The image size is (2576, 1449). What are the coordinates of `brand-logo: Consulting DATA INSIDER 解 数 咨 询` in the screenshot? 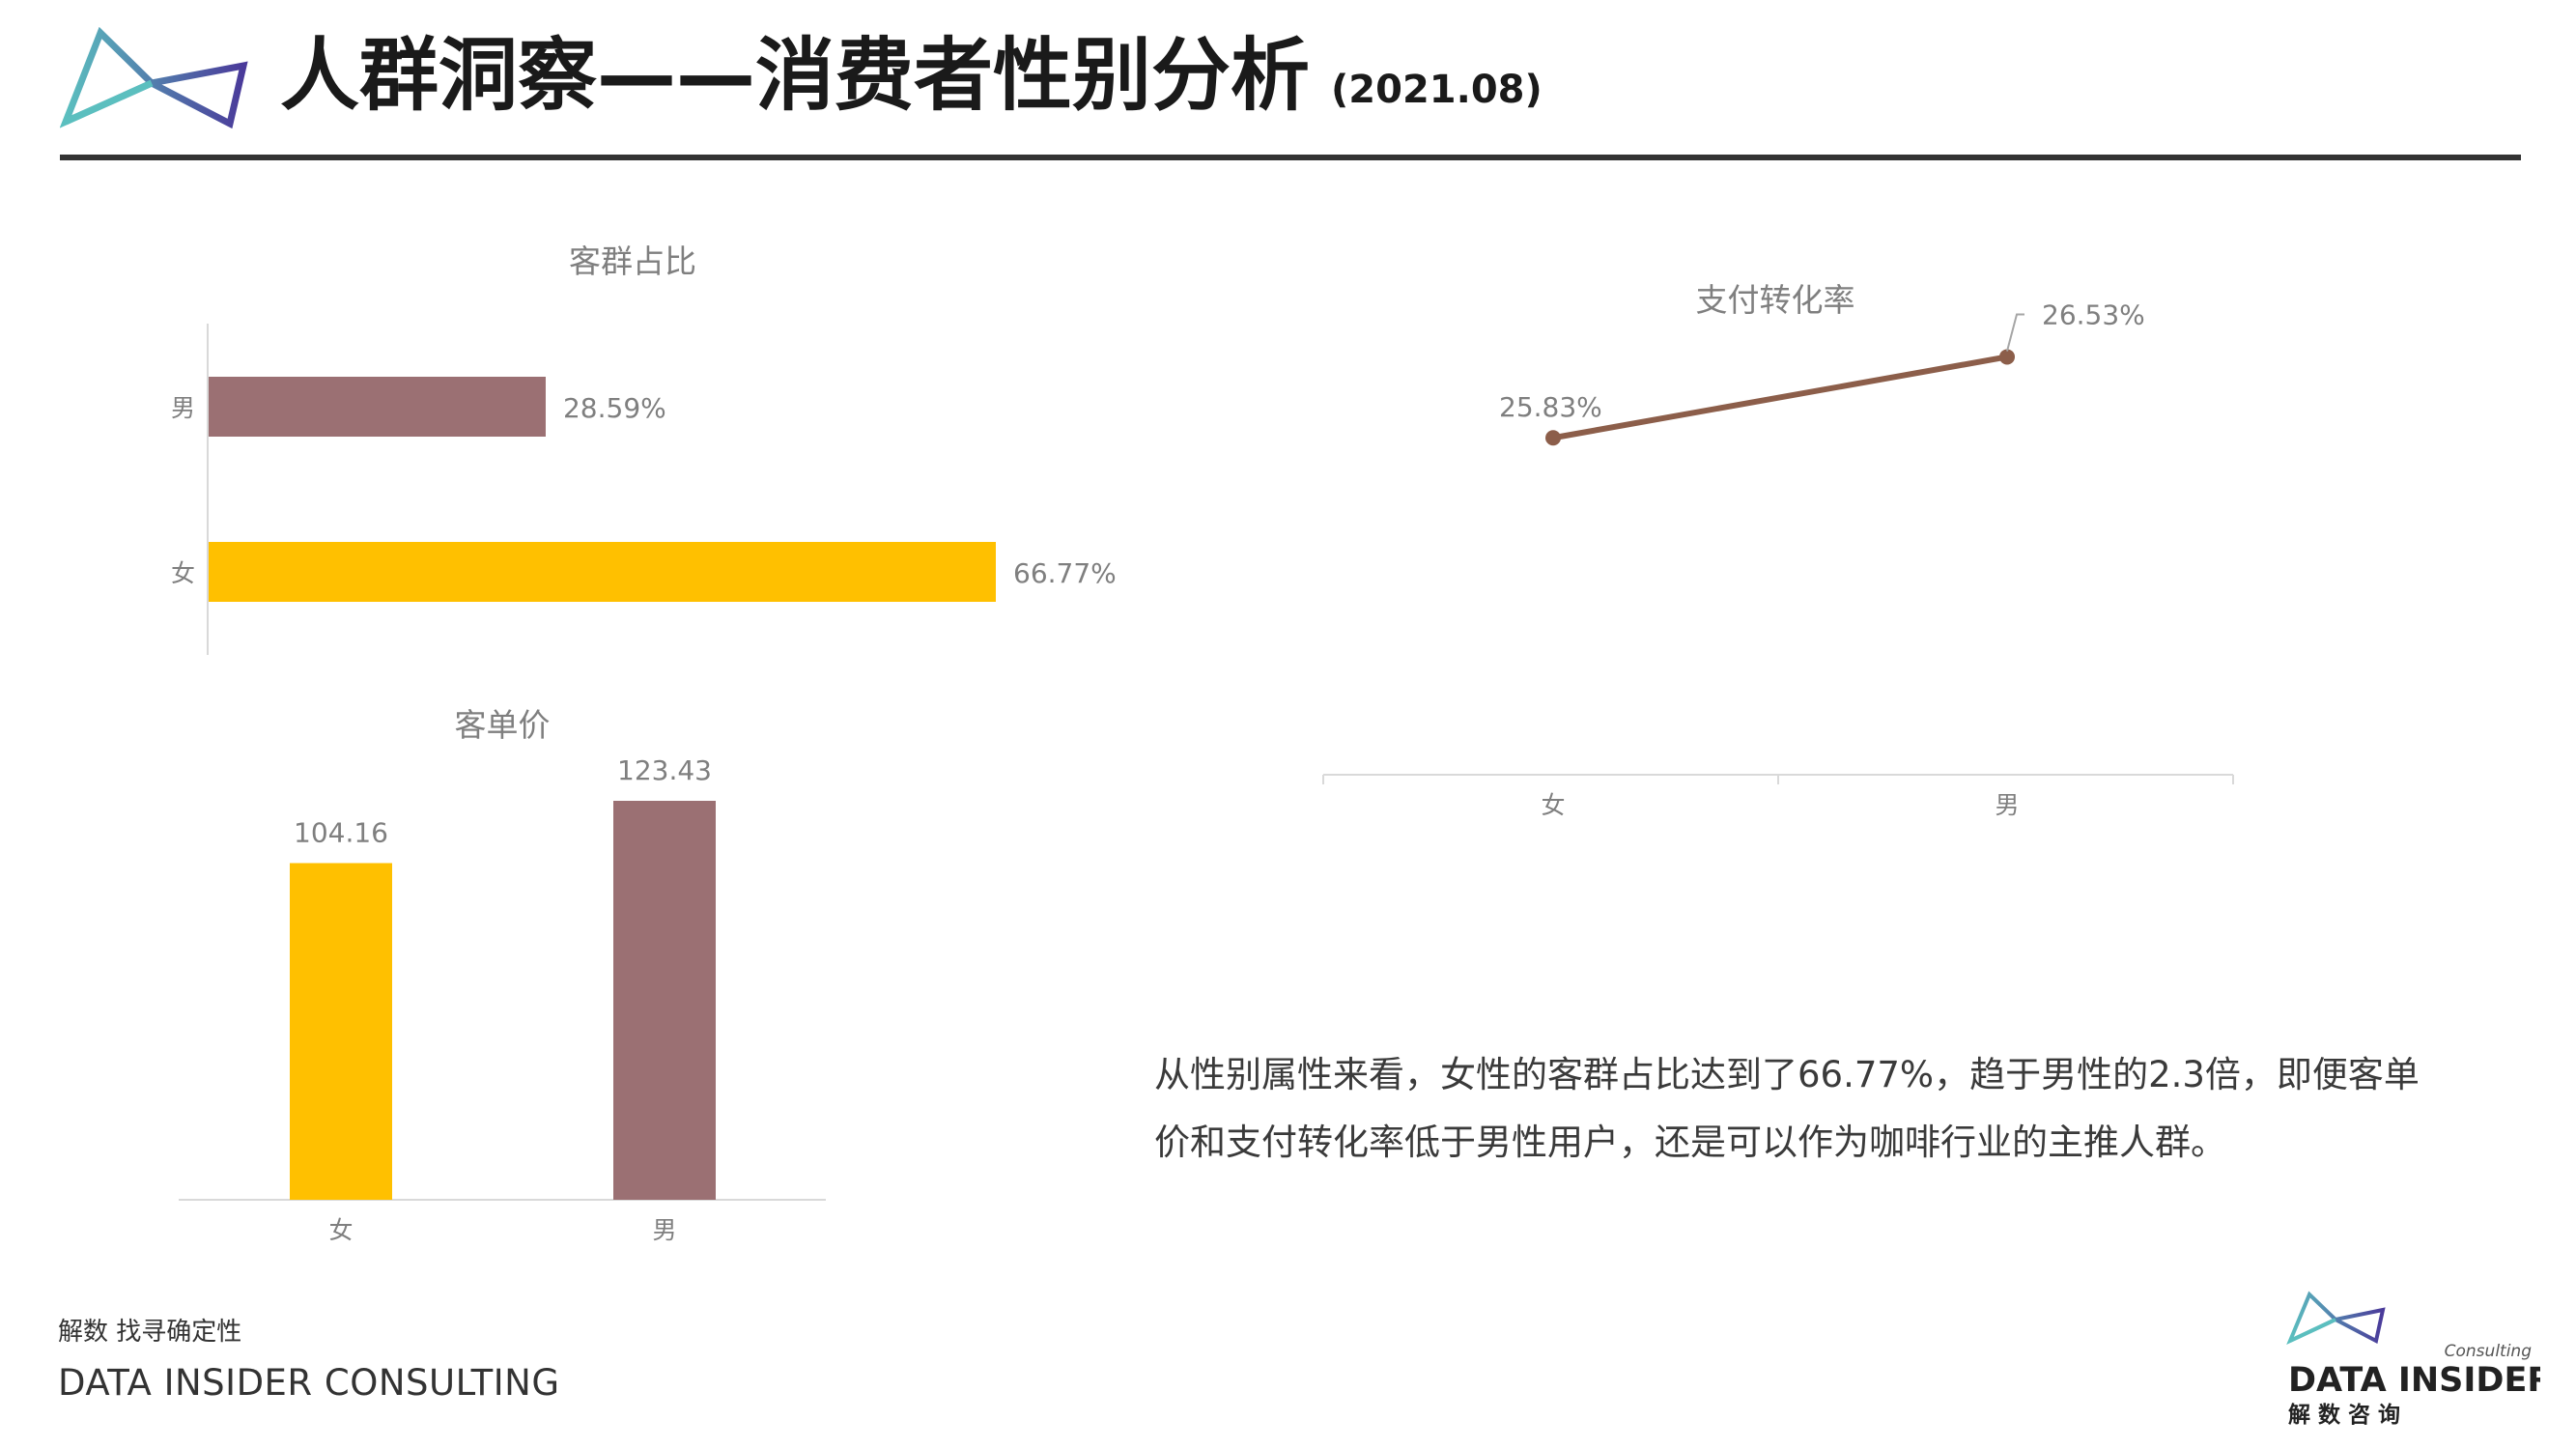 It's located at (2413, 1359).